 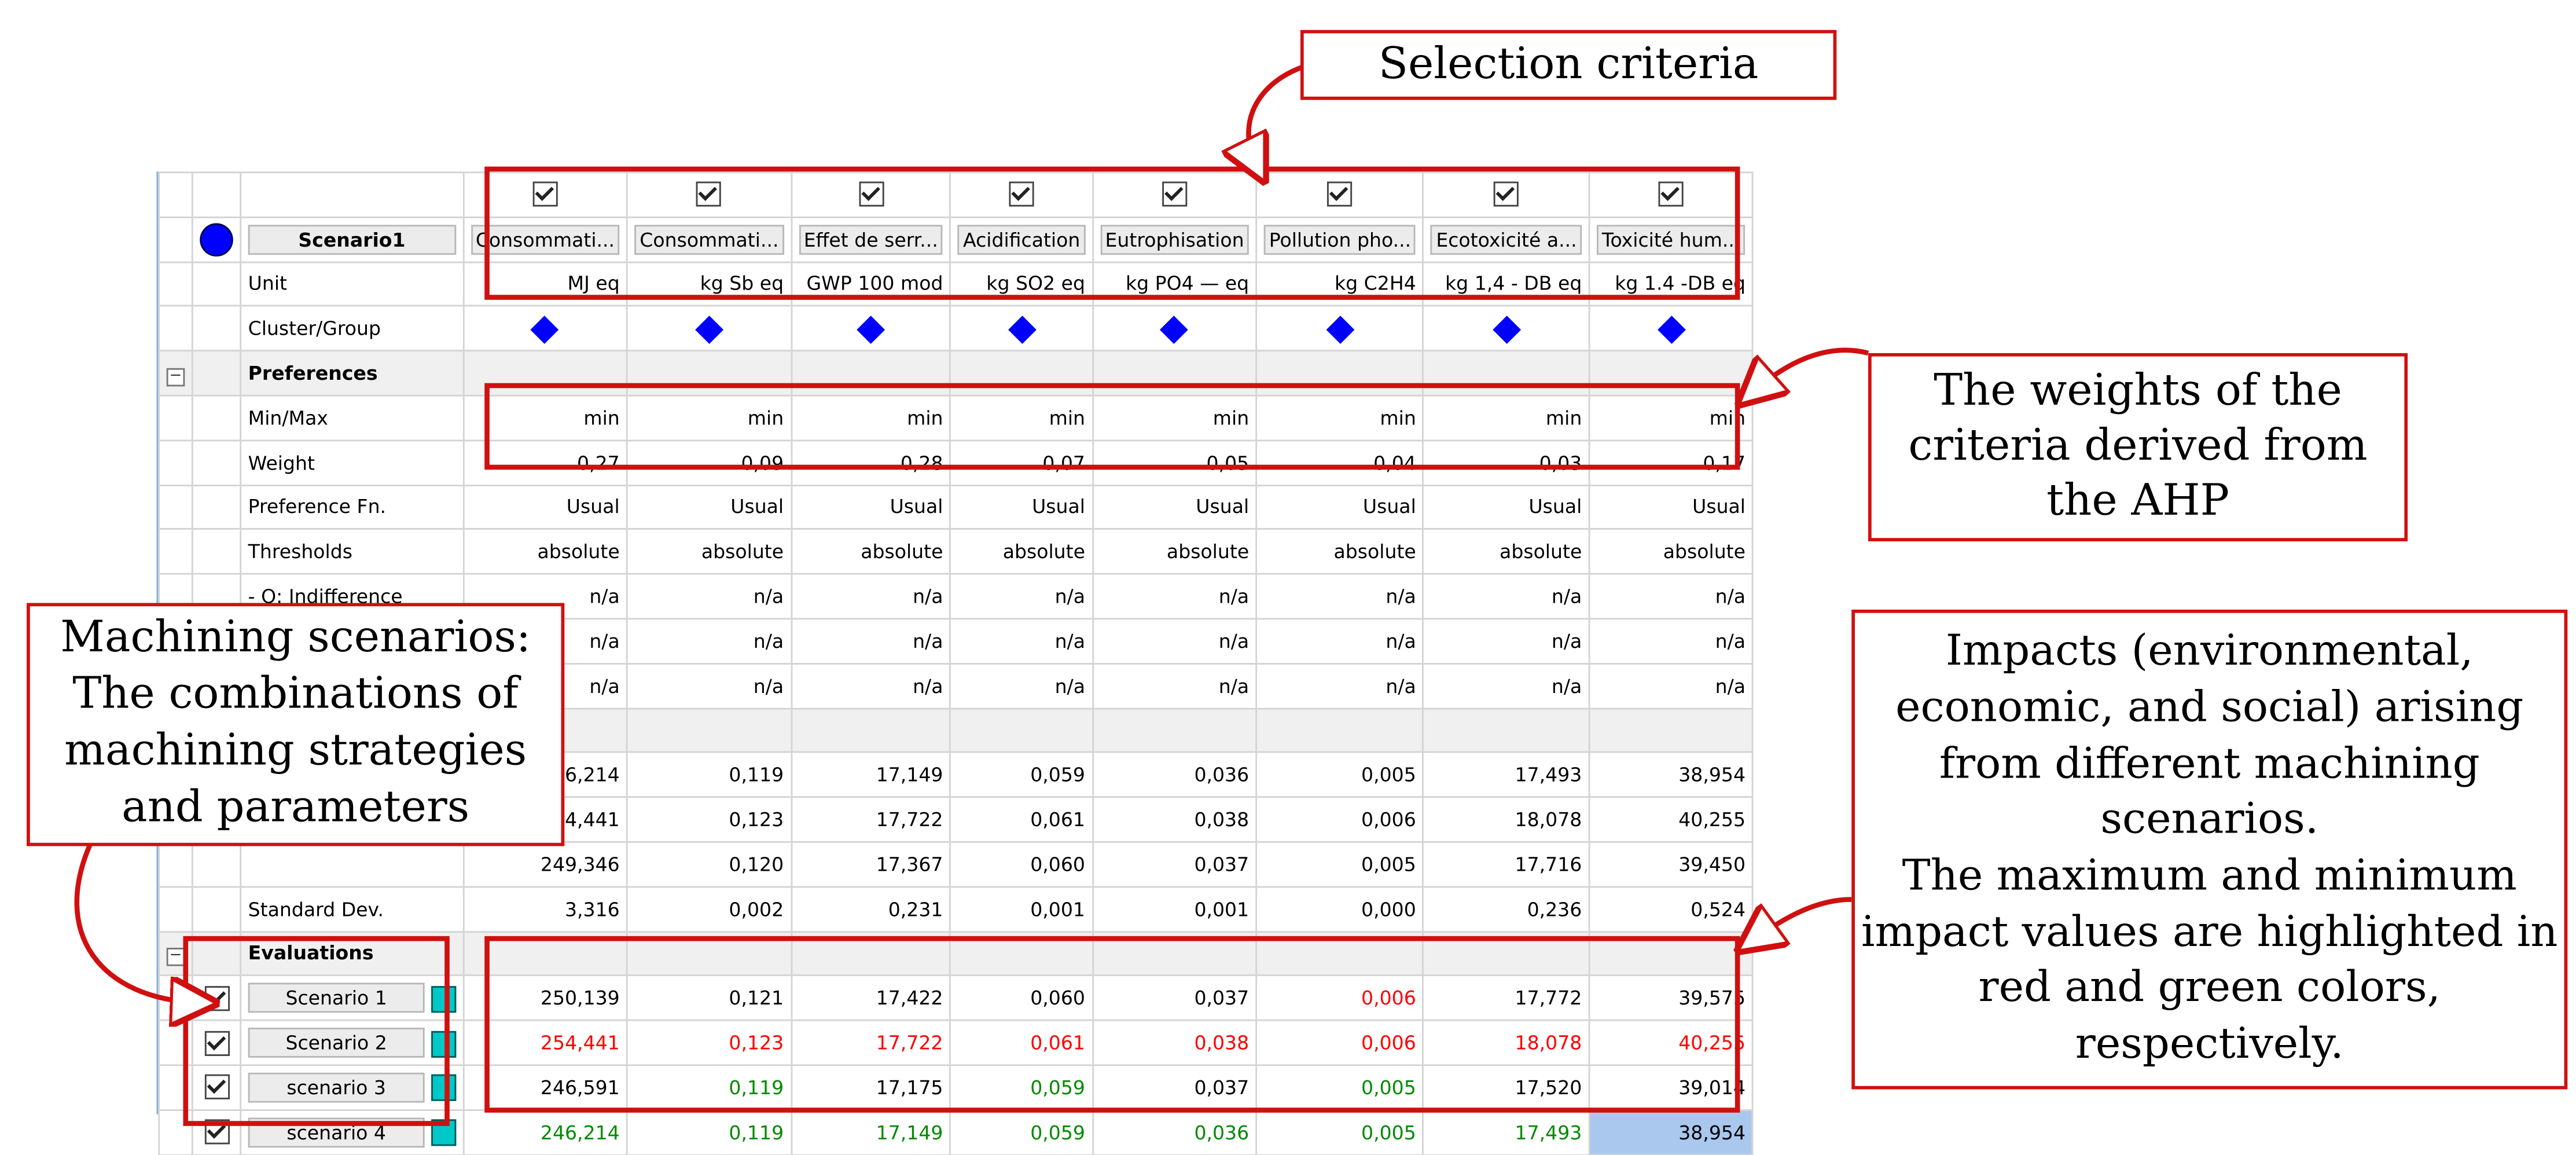 What do you see at coordinates (545, 462) in the screenshot?
I see `weight-cell: 0,27` at bounding box center [545, 462].